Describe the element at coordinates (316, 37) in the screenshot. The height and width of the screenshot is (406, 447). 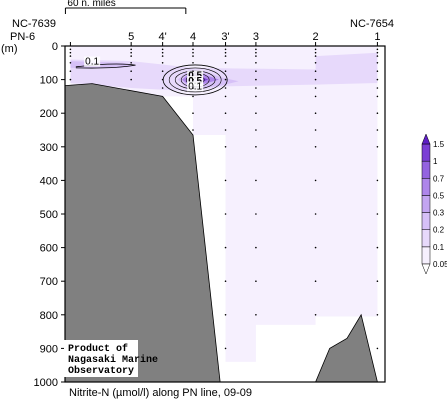
I see `station-label: 2` at that location.